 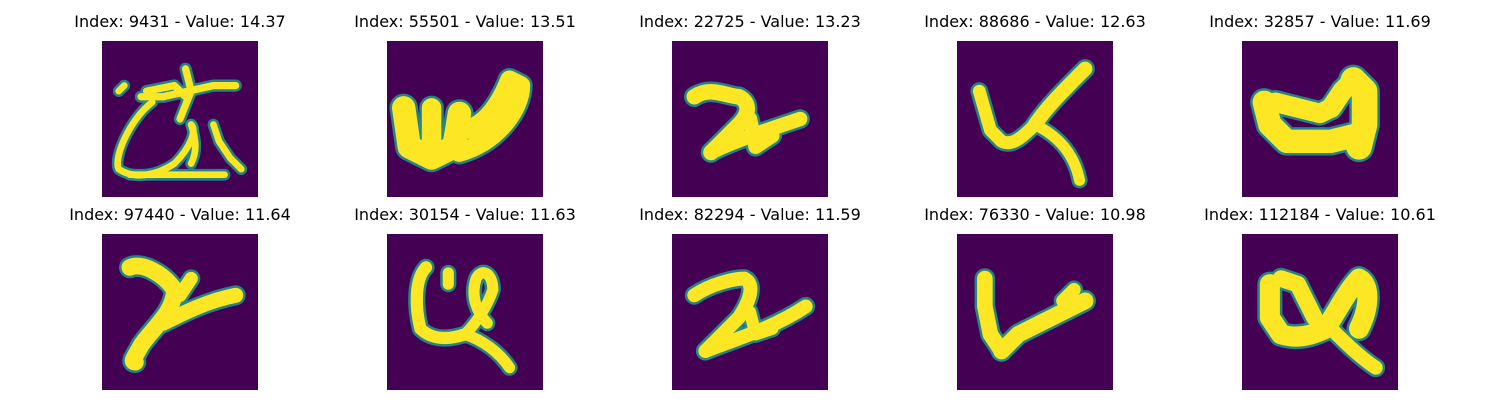 I want to click on image-panel-10: Index: 112184 - Value: 10.61, so click(x=1320, y=297).